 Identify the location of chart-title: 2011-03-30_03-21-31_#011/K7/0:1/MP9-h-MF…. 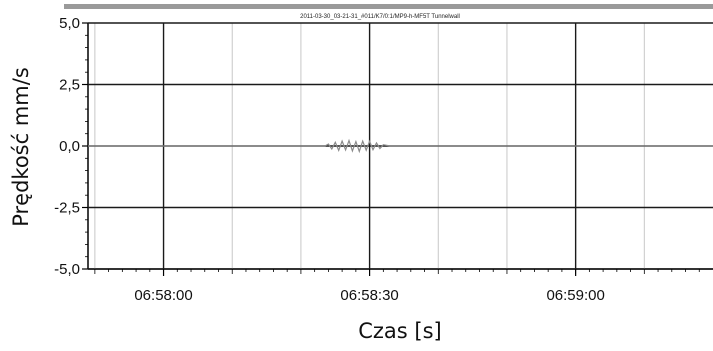
(380, 17).